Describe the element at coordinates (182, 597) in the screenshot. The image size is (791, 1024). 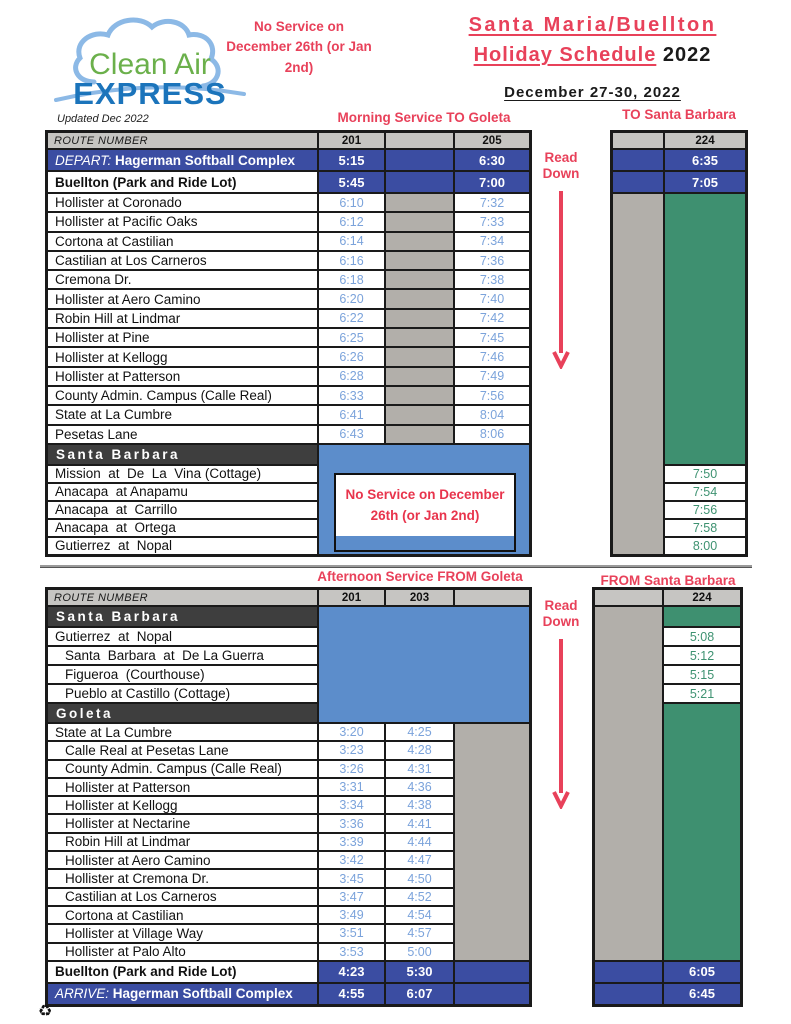
I see `route-number-header: ROUTE NUMBER` at that location.